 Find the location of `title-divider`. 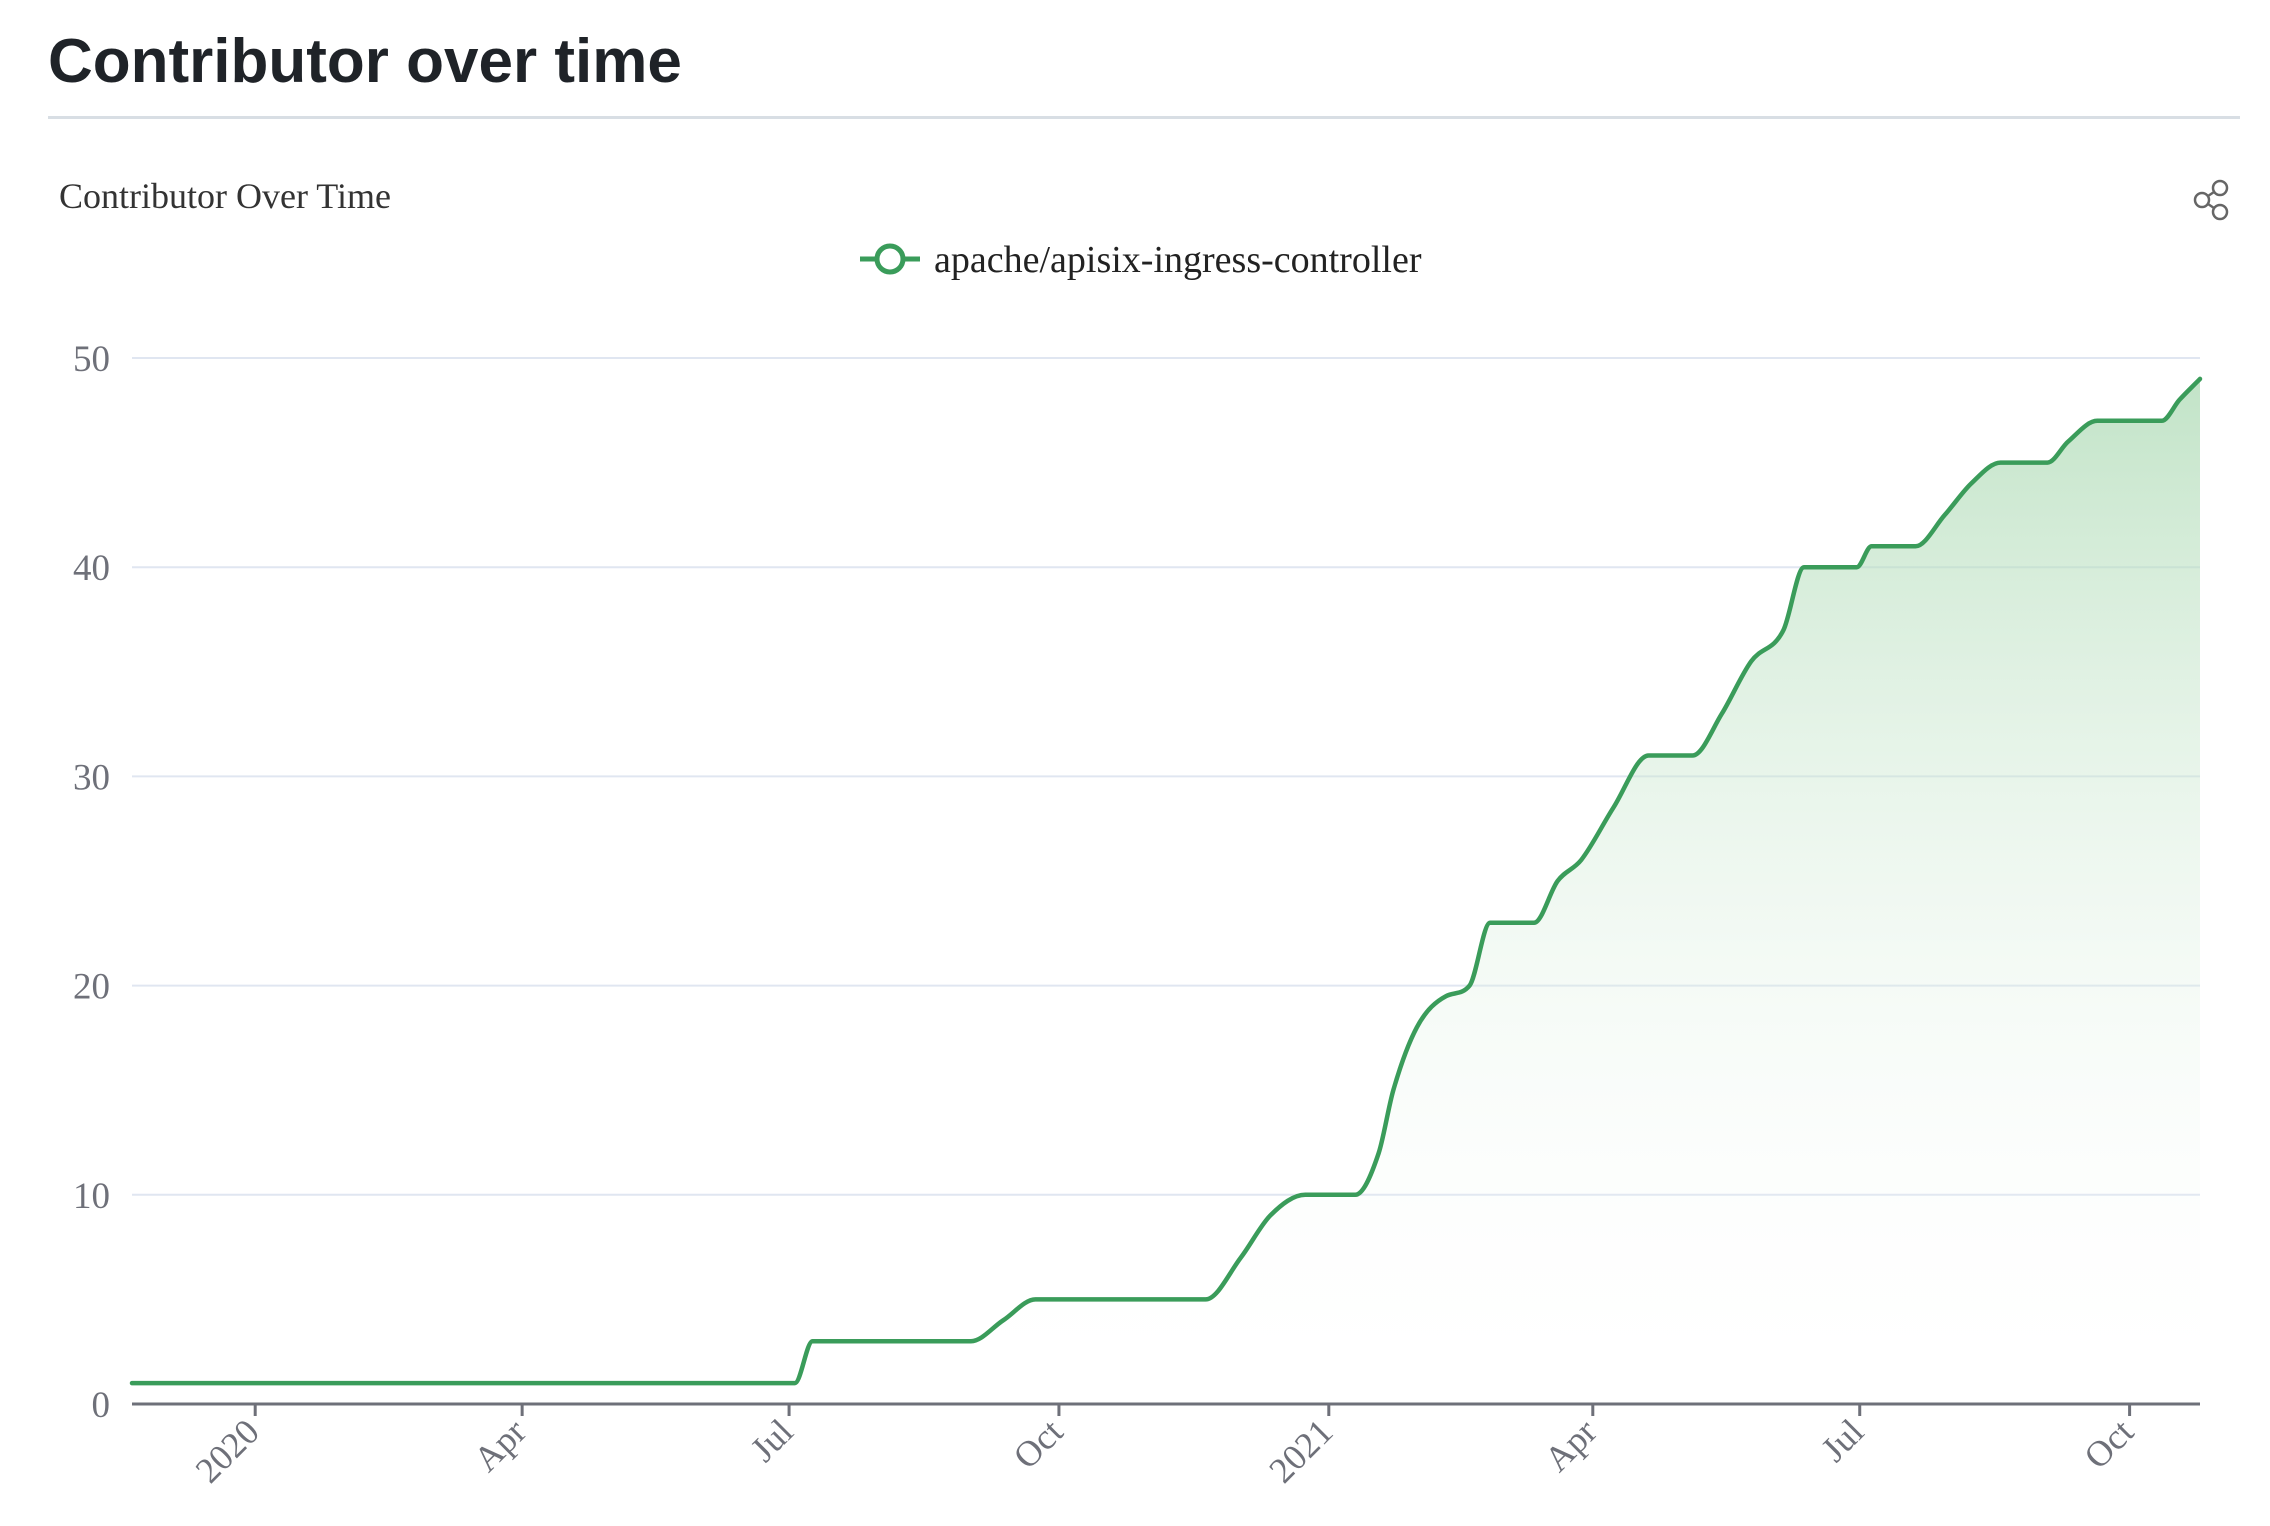

title-divider is located at coordinates (1144, 117).